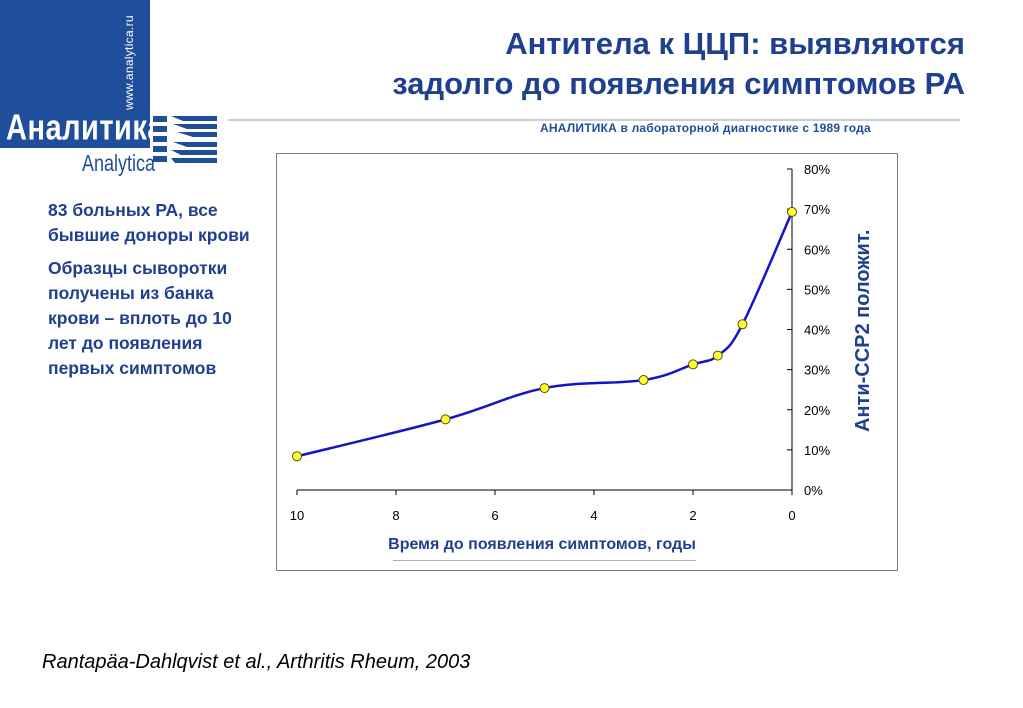  Describe the element at coordinates (594, 120) in the screenshot. I see `header-divider` at that location.